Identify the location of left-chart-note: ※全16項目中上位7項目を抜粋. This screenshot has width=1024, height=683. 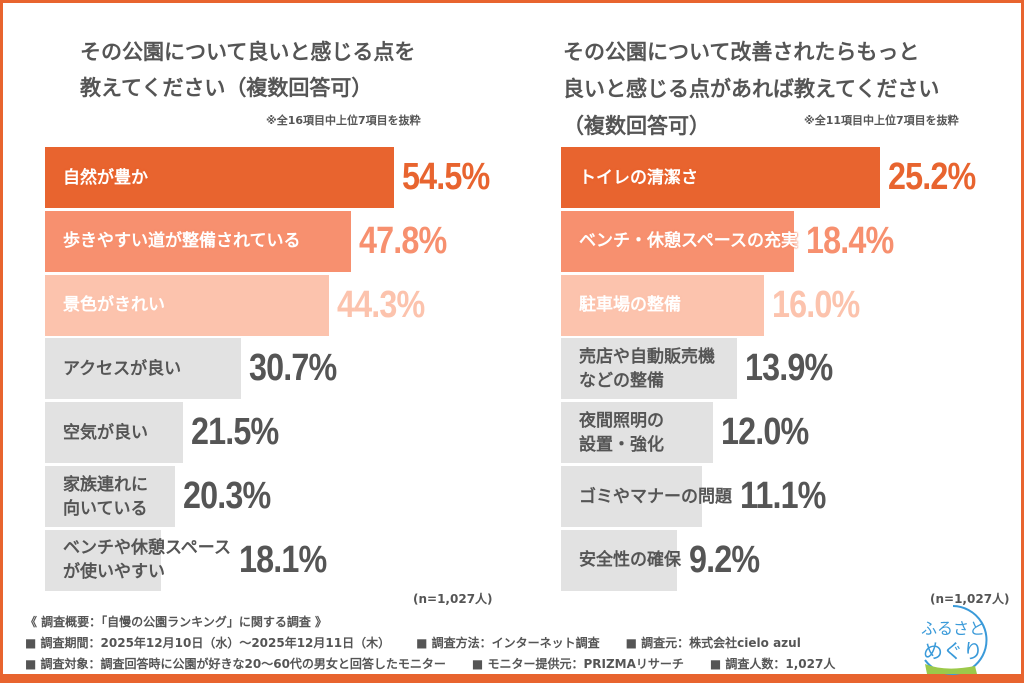
(343, 120).